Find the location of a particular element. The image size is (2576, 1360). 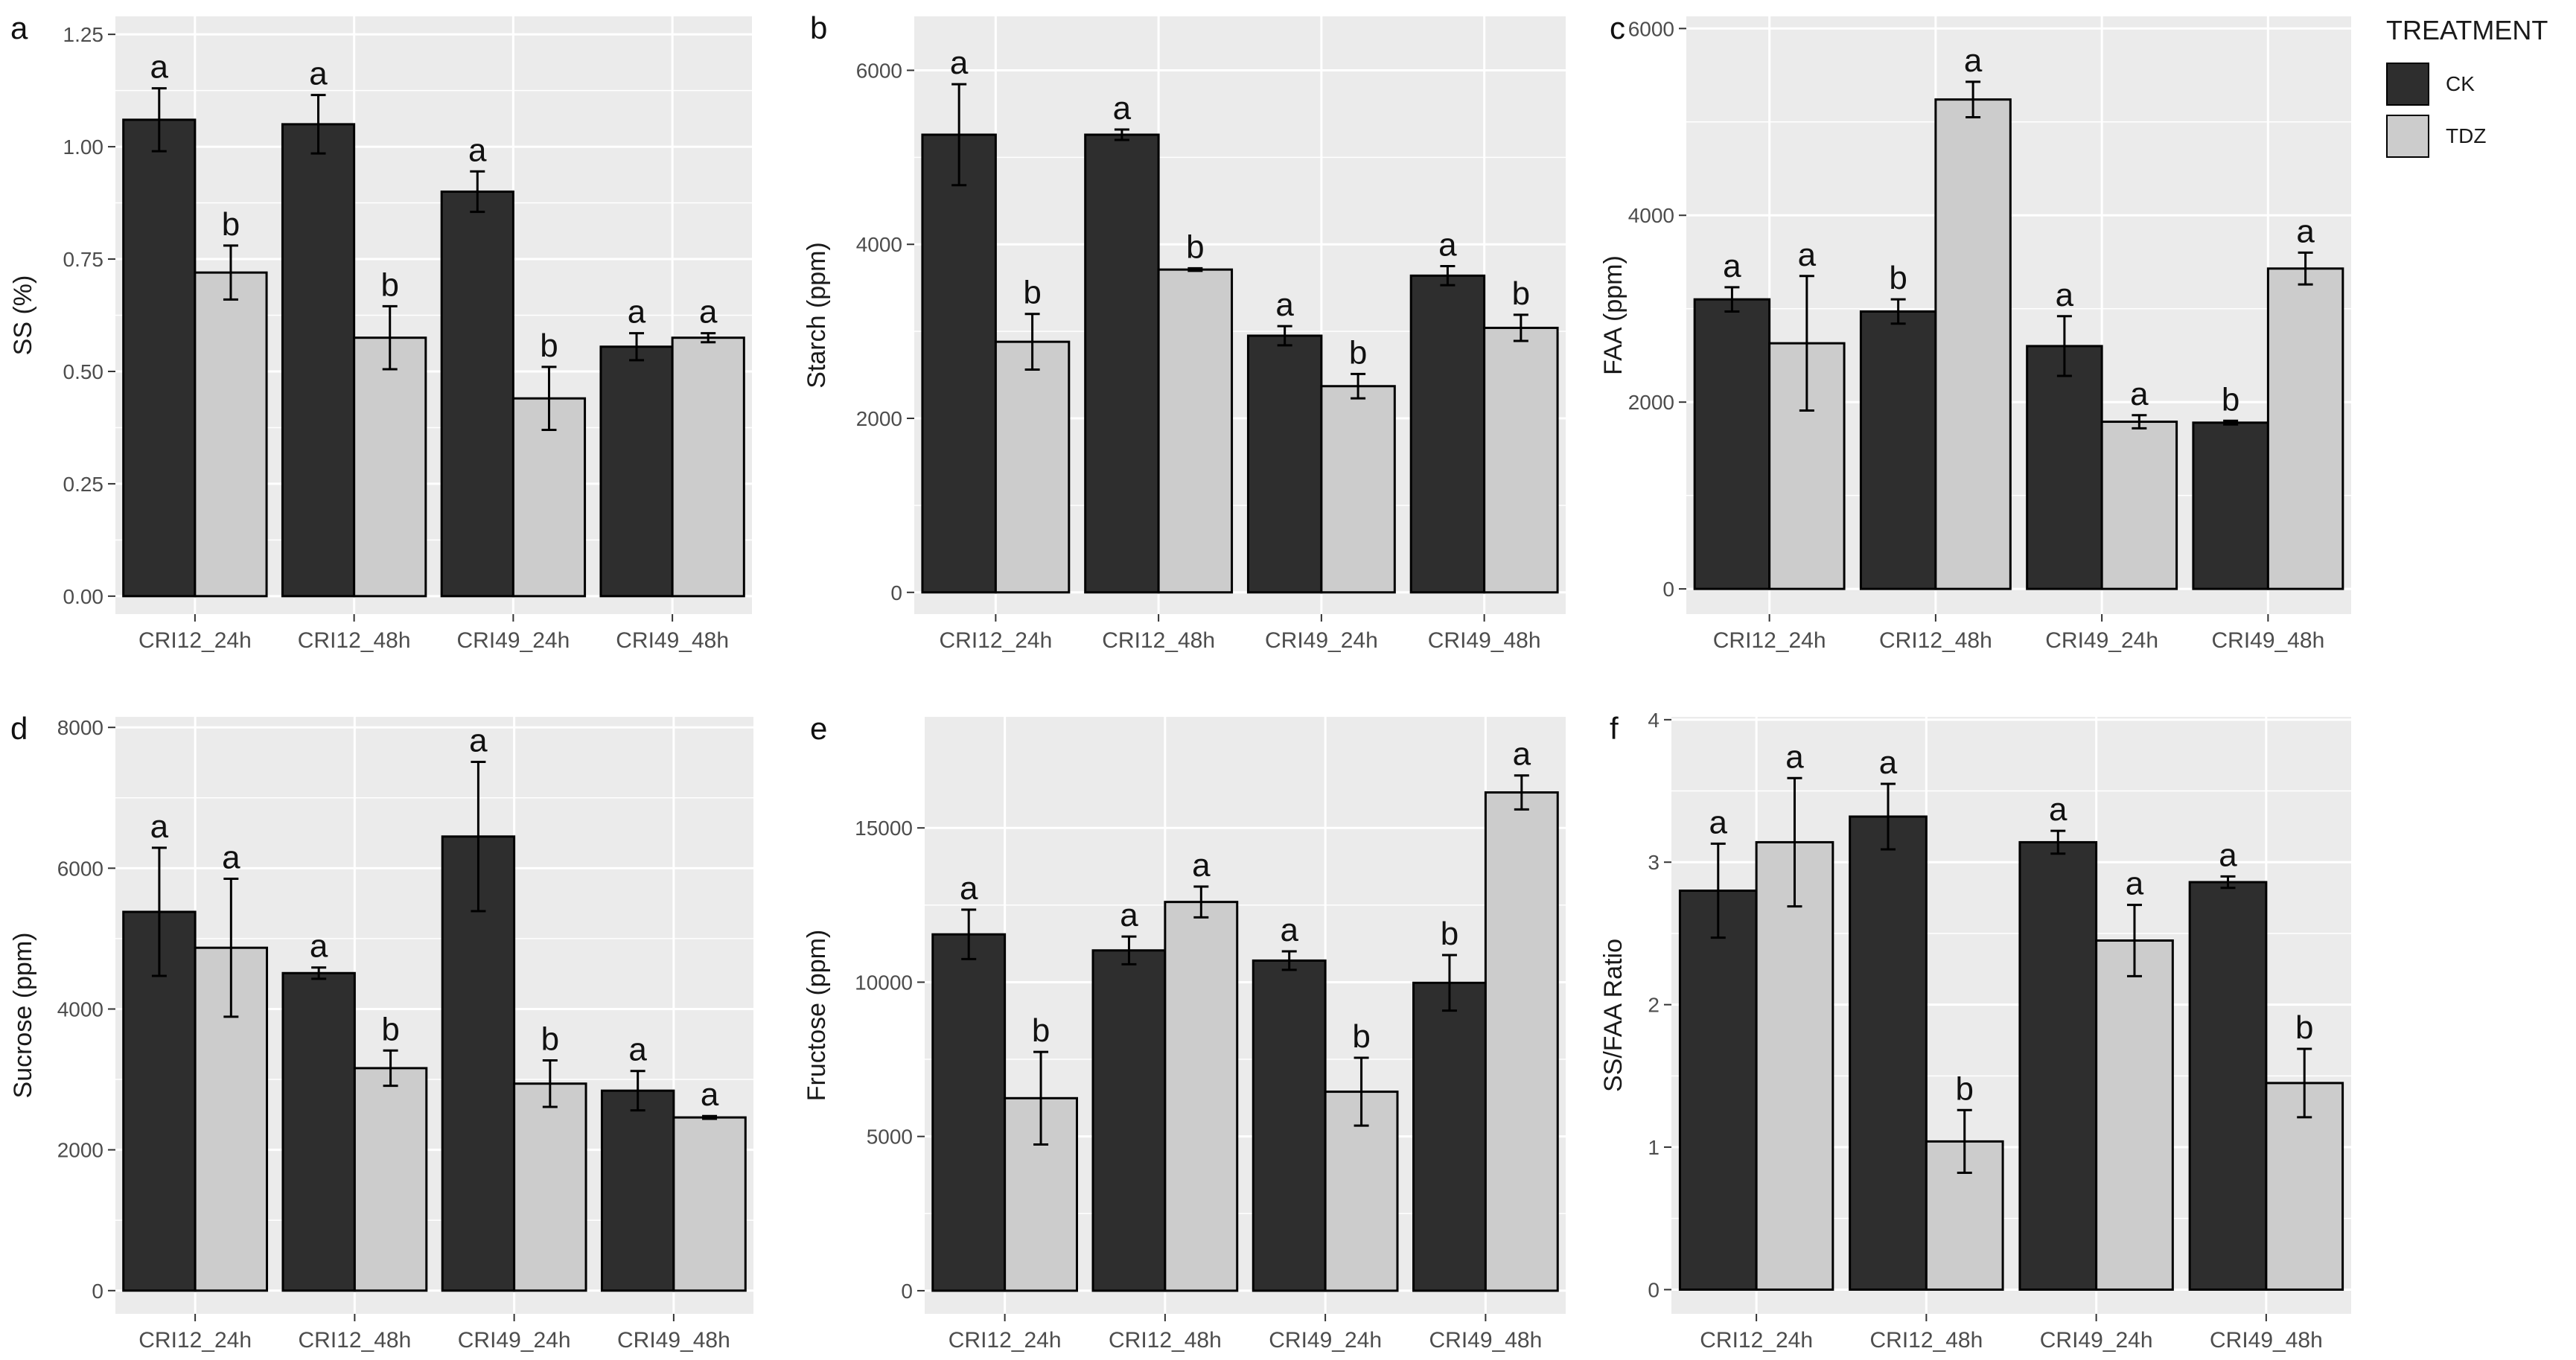

panel-c-x-tick-label: CRI49_48h is located at coordinates (2267, 640).